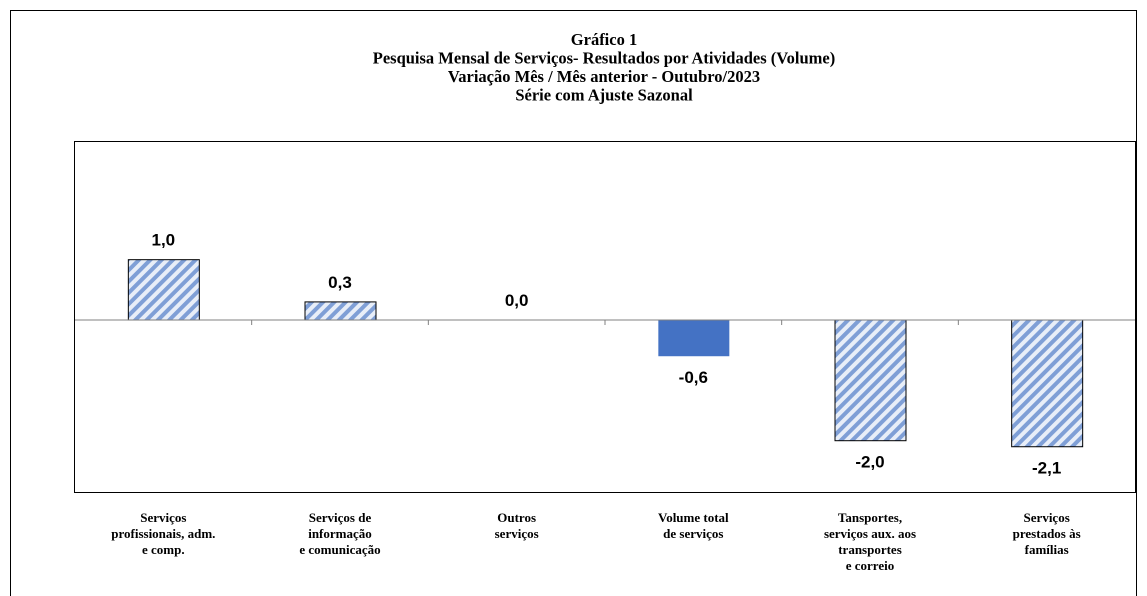  Describe the element at coordinates (693, 525) in the screenshot. I see `x-tick-label: Volume total de serviços` at that location.